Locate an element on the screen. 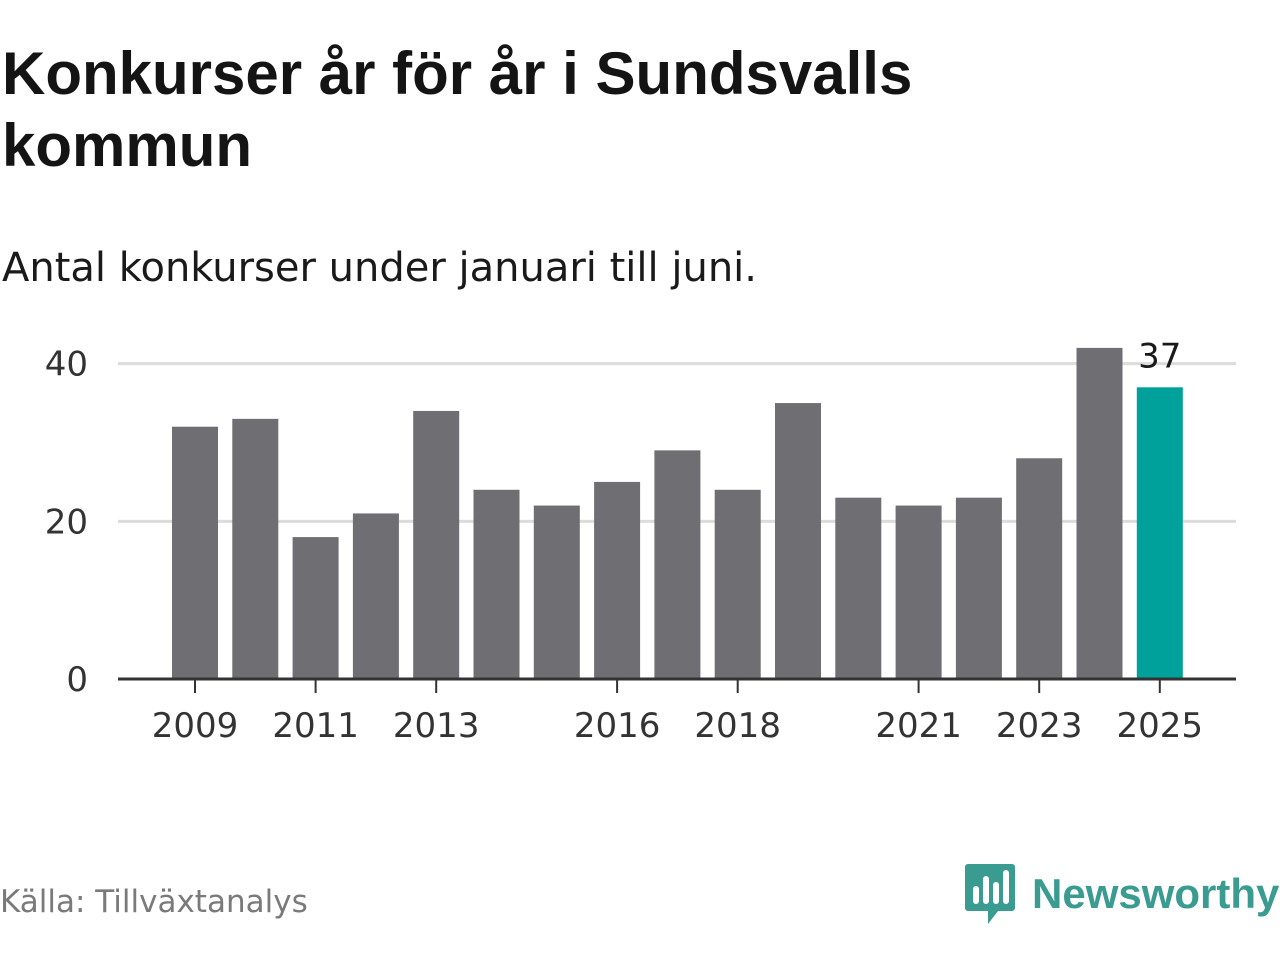 The height and width of the screenshot is (960, 1280). y-axis-ticks: 0 20 40 is located at coordinates (66, 522).